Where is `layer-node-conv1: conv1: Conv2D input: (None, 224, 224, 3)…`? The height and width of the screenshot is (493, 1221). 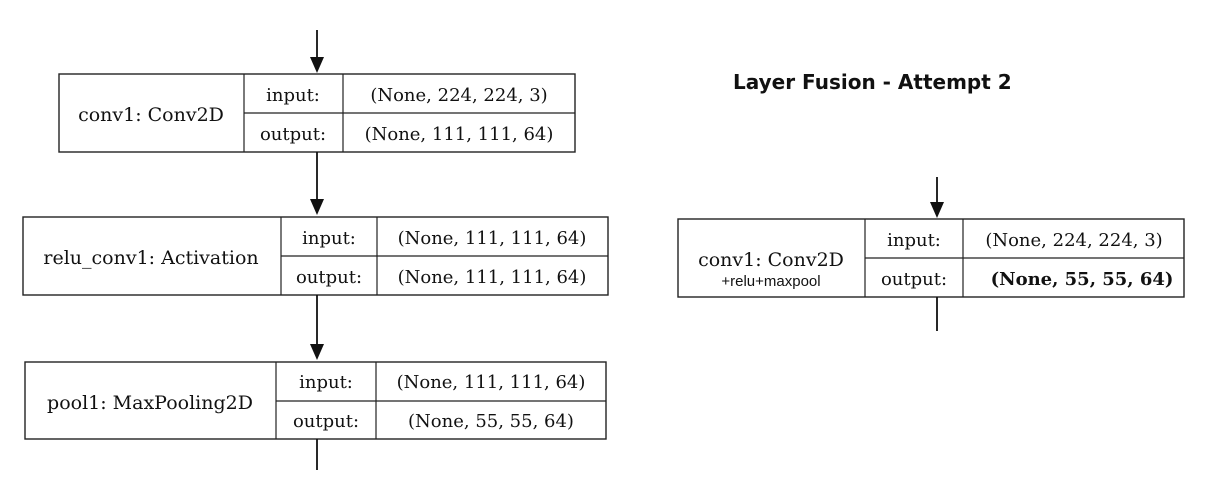
layer-node-conv1: conv1: Conv2D input: (None, 224, 224, 3)… is located at coordinates (317, 113).